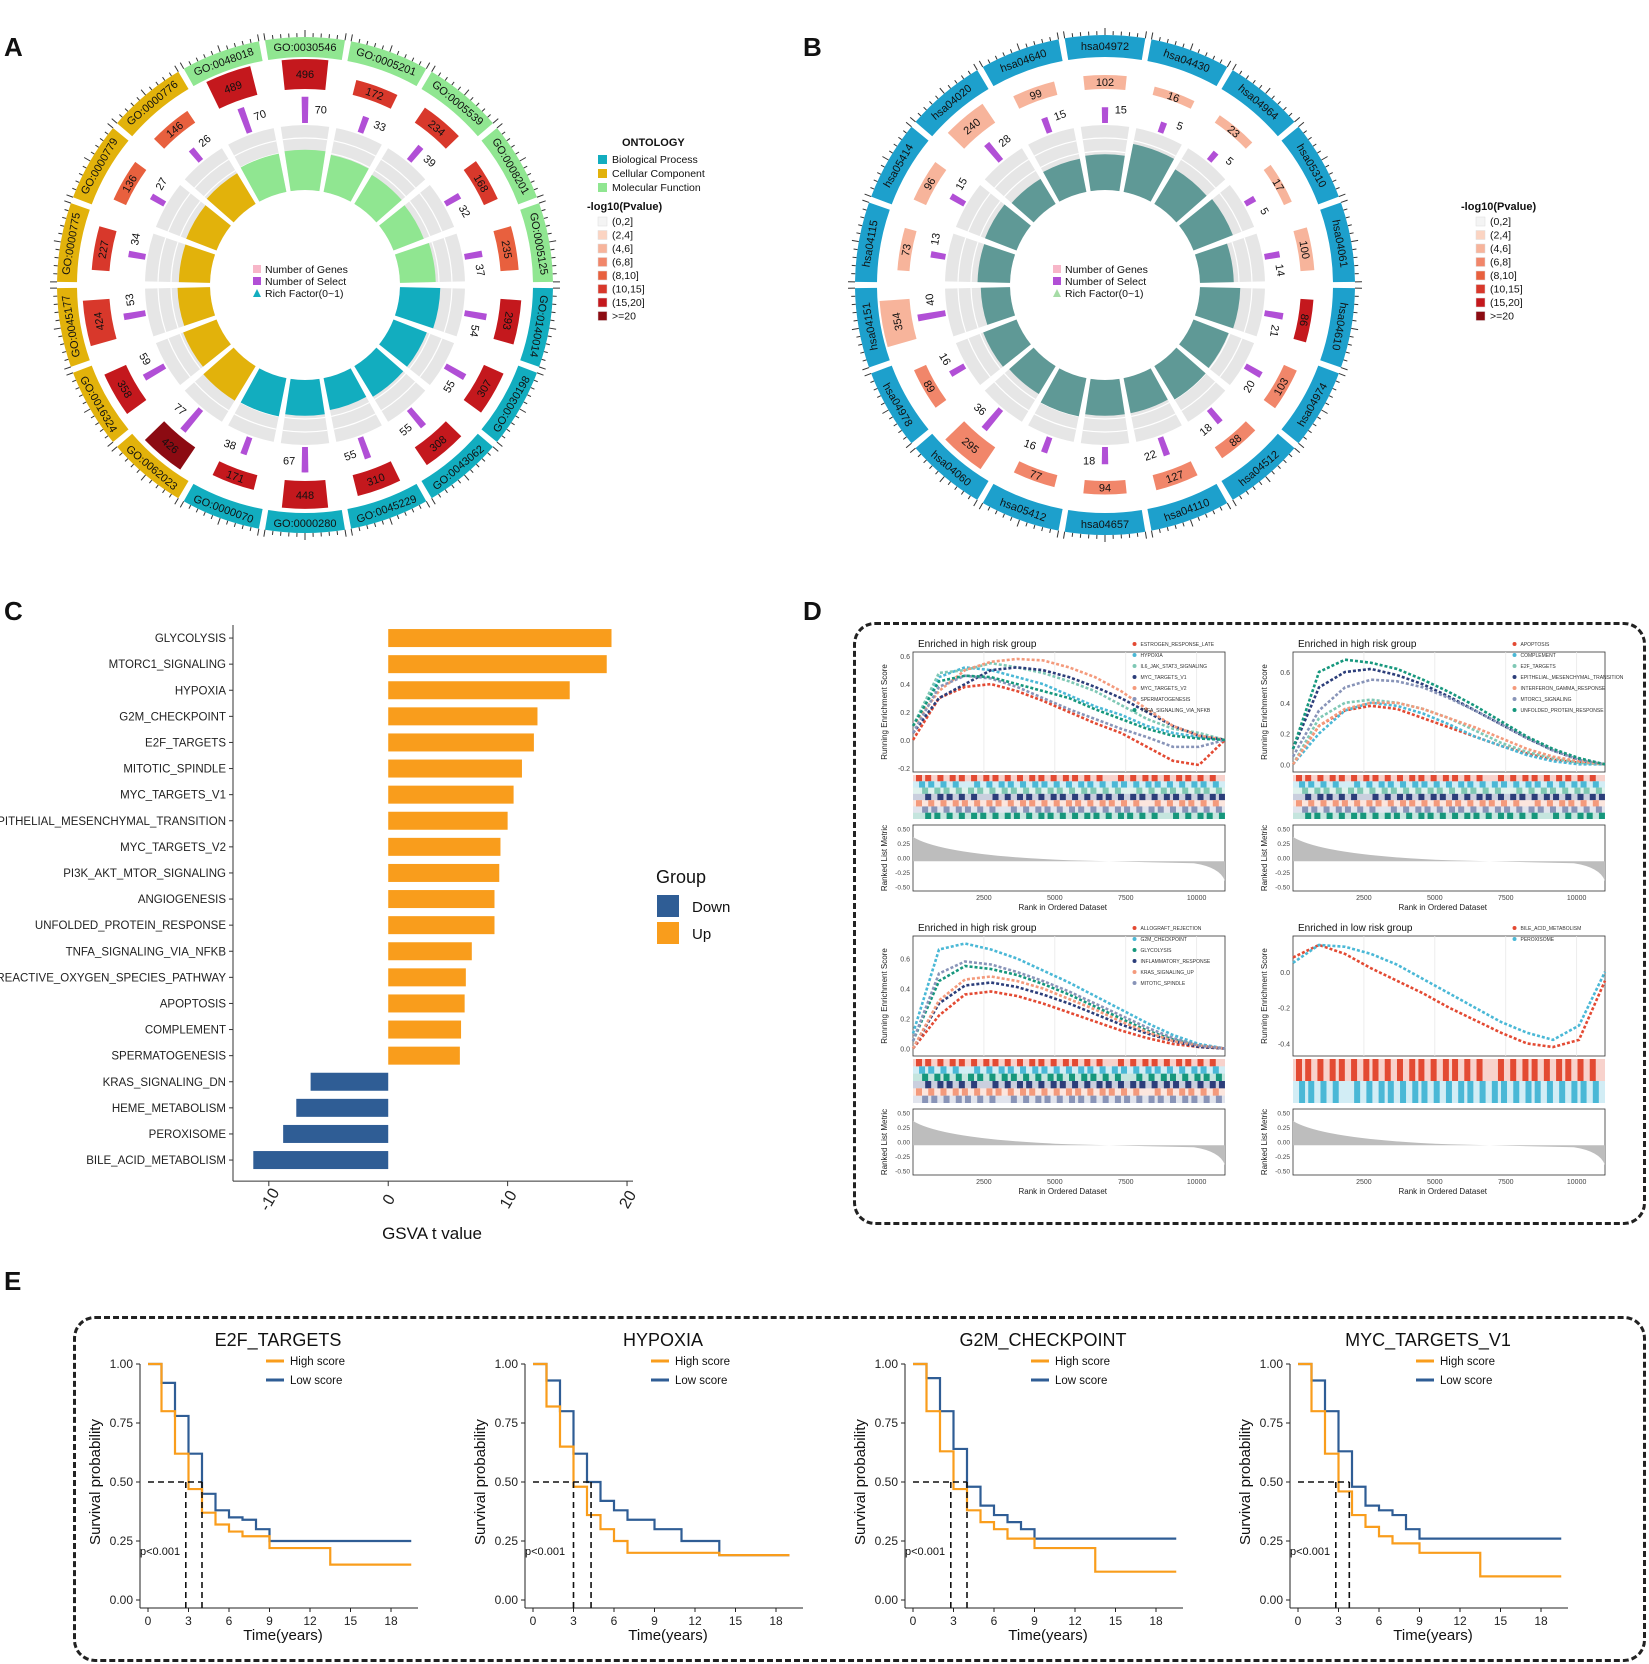 The height and width of the screenshot is (1664, 1649). What do you see at coordinates (1178, 645) in the screenshot?
I see `legend-label: ESTROGEN_RESPONSE_LATE` at bounding box center [1178, 645].